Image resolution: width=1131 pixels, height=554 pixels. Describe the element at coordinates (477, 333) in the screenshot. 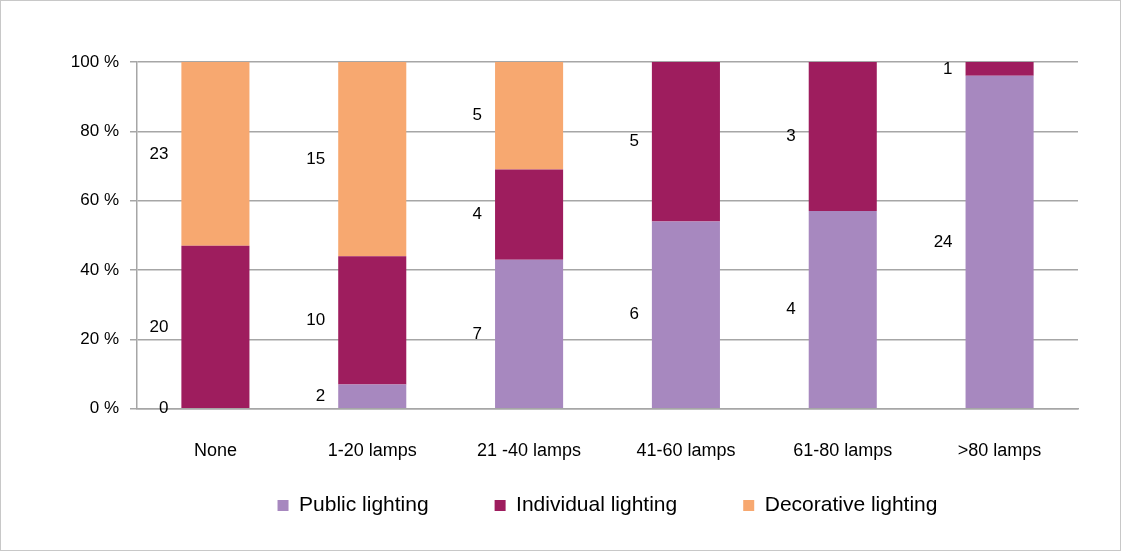

I see `annotation: 7` at that location.